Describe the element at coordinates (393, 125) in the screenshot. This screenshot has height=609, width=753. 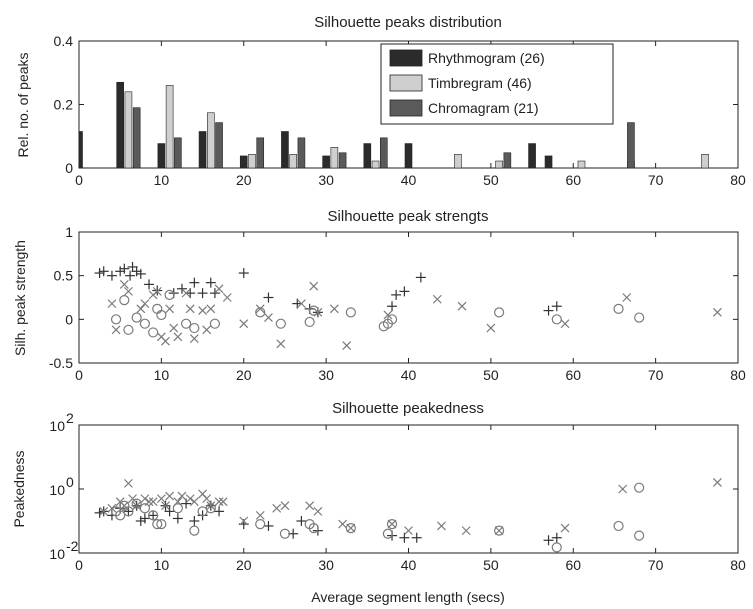
I see `bars` at that location.